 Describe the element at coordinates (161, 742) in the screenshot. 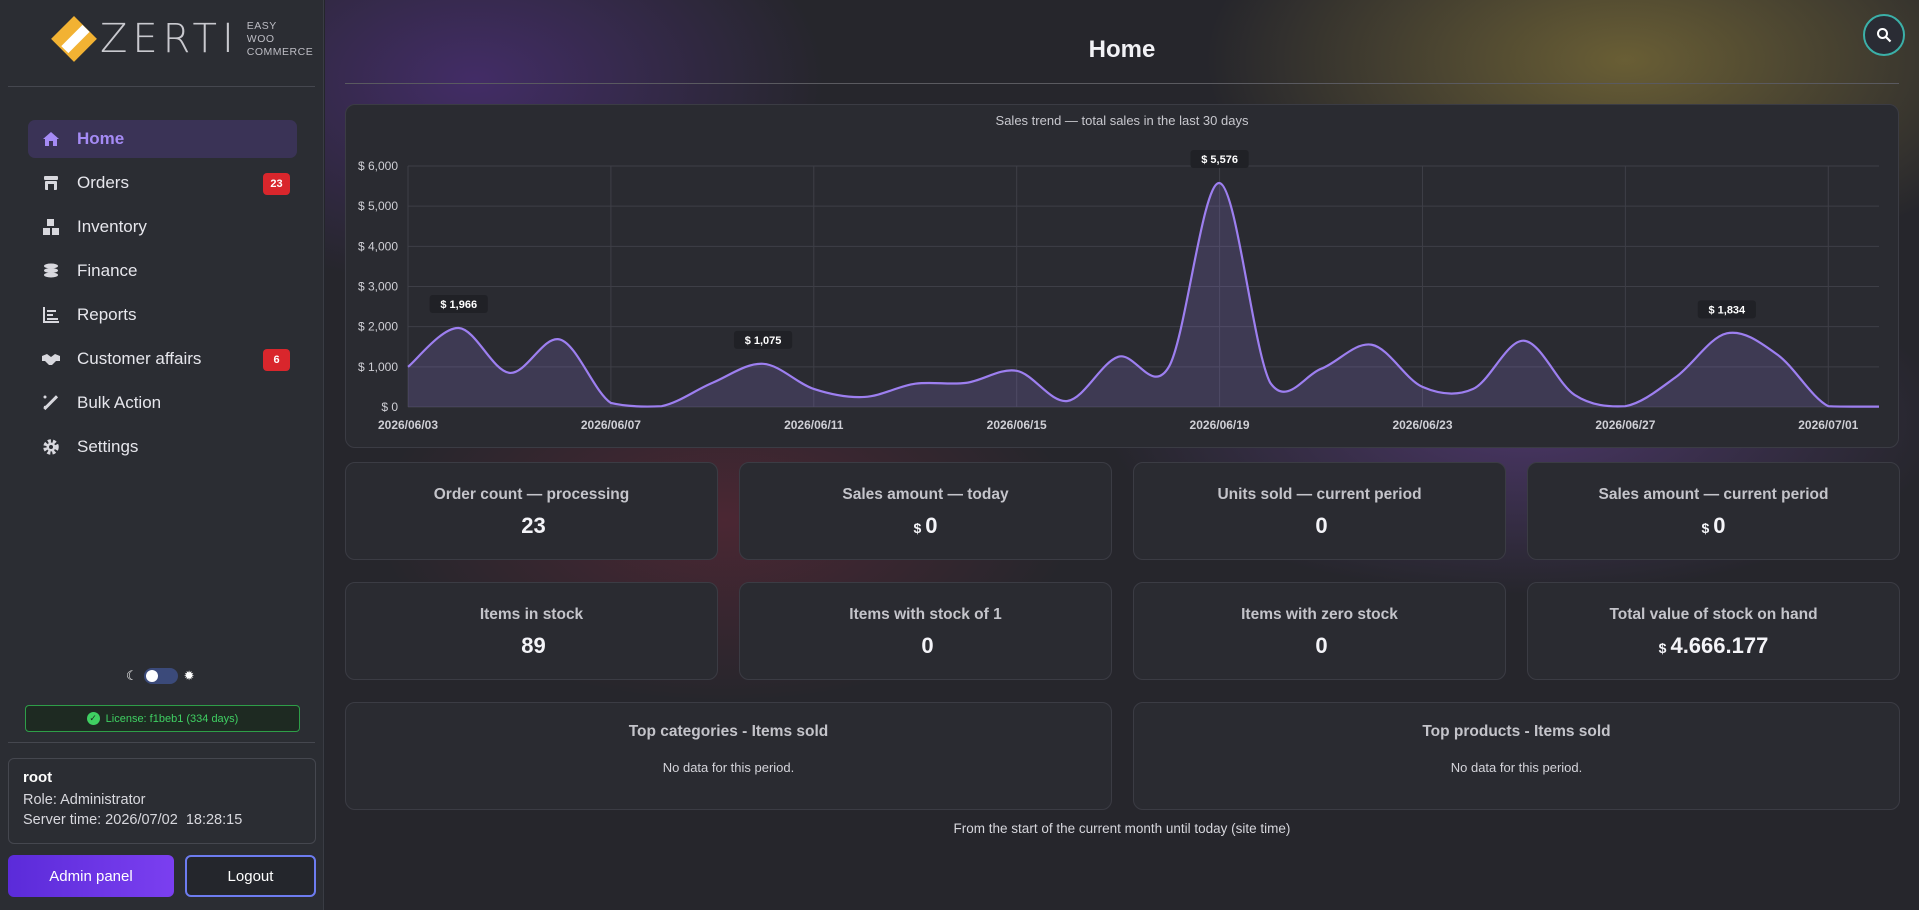

I see `sidebar-divider` at that location.